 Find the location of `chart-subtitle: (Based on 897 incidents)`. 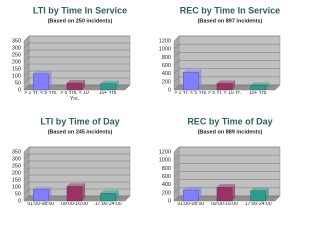

chart-subtitle: (Based on 897 incidents) is located at coordinates (230, 21).